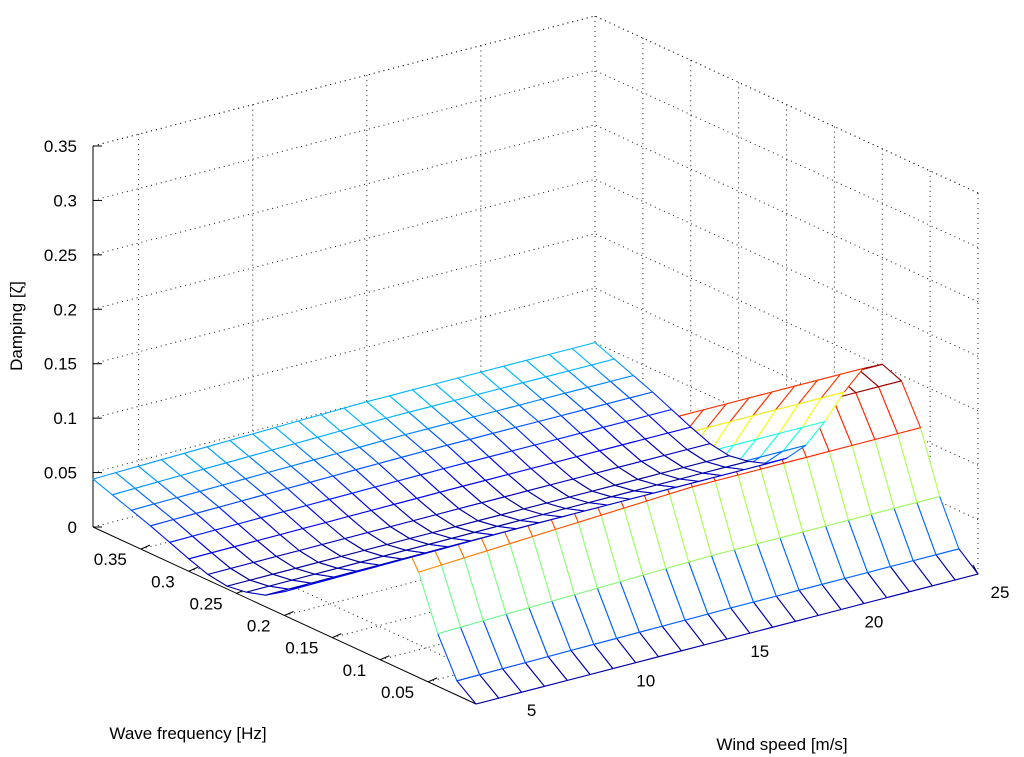 This screenshot has width=1024, height=757. What do you see at coordinates (344, 81) in the screenshot?
I see `grid-box-top-back` at bounding box center [344, 81].